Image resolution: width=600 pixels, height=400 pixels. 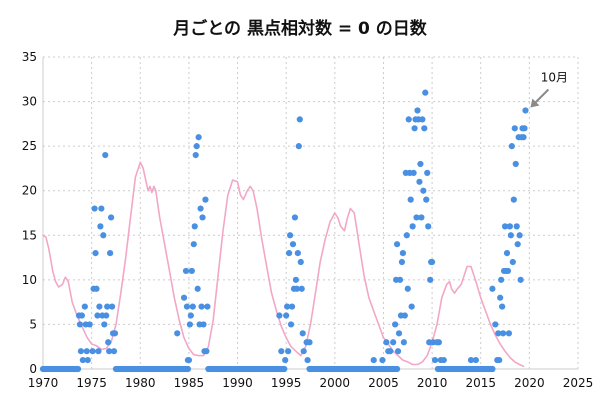 What do you see at coordinates (237, 383) in the screenshot?
I see `x-tick-label: 1990` at bounding box center [237, 383].